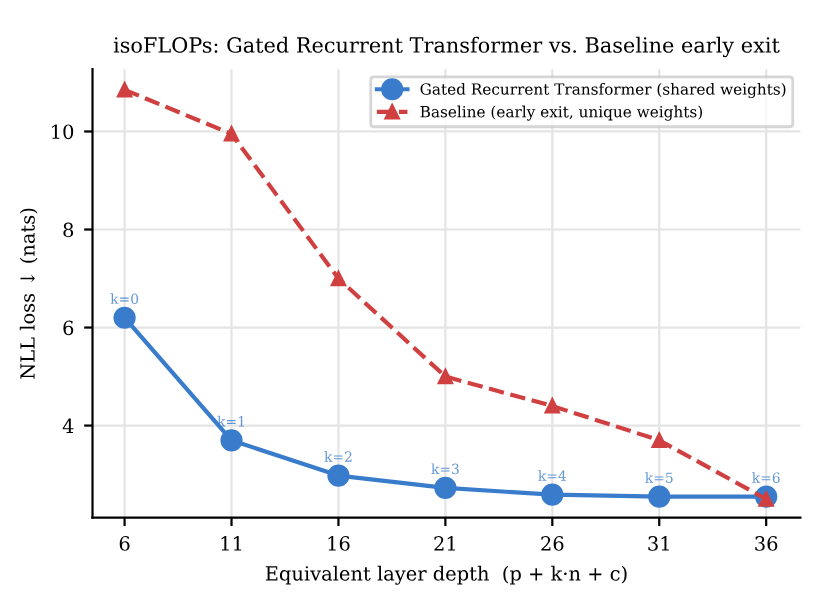 This screenshot has width=826, height=602. Describe the element at coordinates (68, 328) in the screenshot. I see `y-tick-label: 6` at that location.